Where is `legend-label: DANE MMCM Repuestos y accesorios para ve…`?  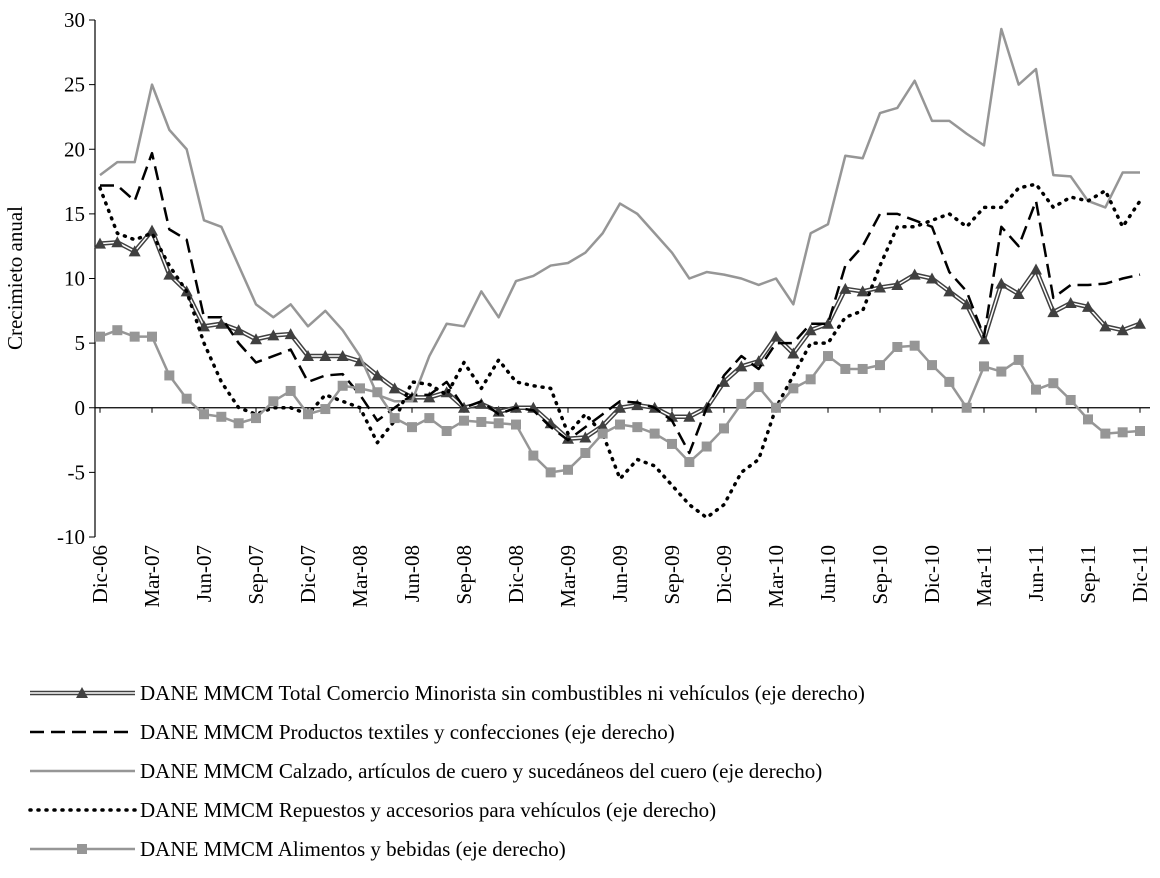 legend-label: DANE MMCM Repuestos y accesorios para ve… is located at coordinates (428, 810).